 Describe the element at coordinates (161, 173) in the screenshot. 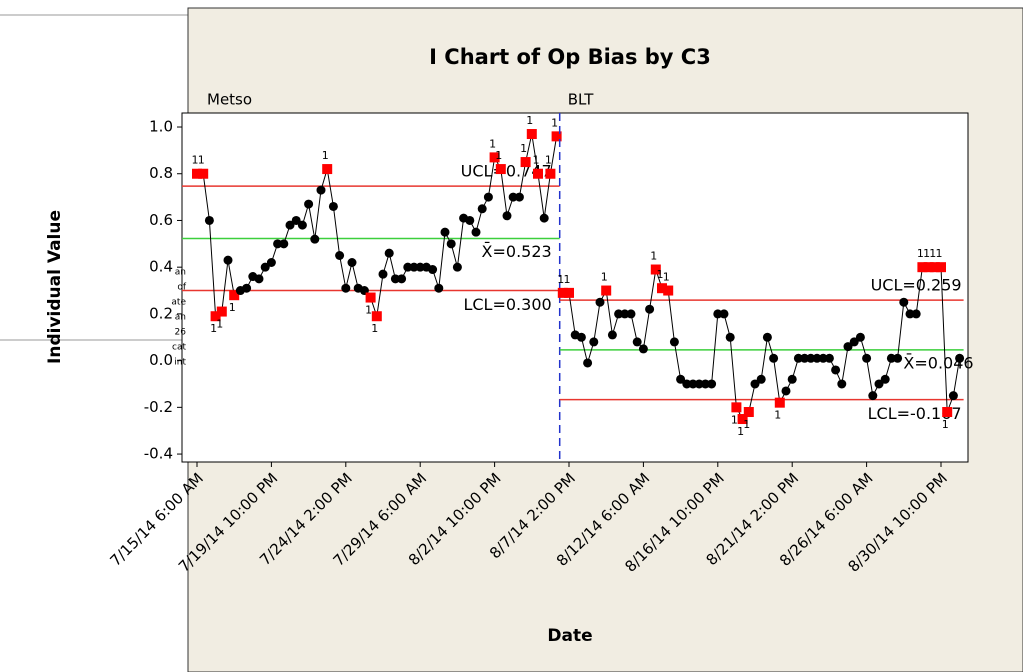

I see `y-tick-label: 0.8` at that location.